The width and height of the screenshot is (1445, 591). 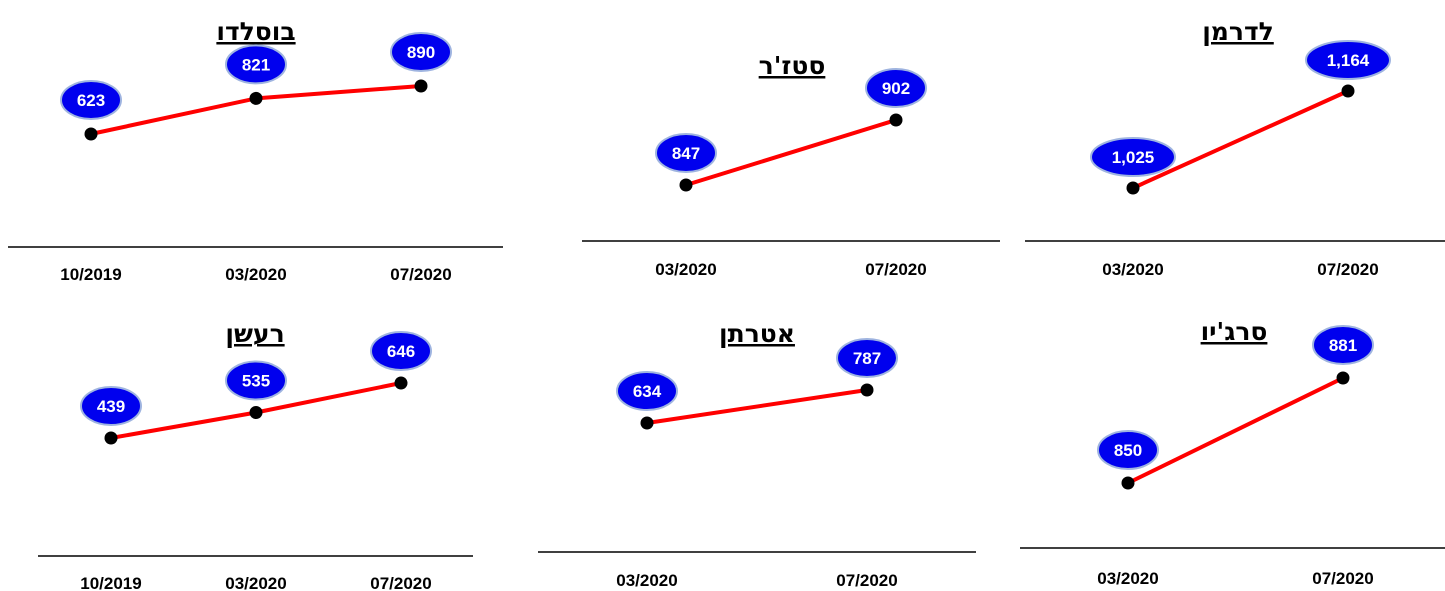 I want to click on chart-title: רעשן, so click(x=254, y=333).